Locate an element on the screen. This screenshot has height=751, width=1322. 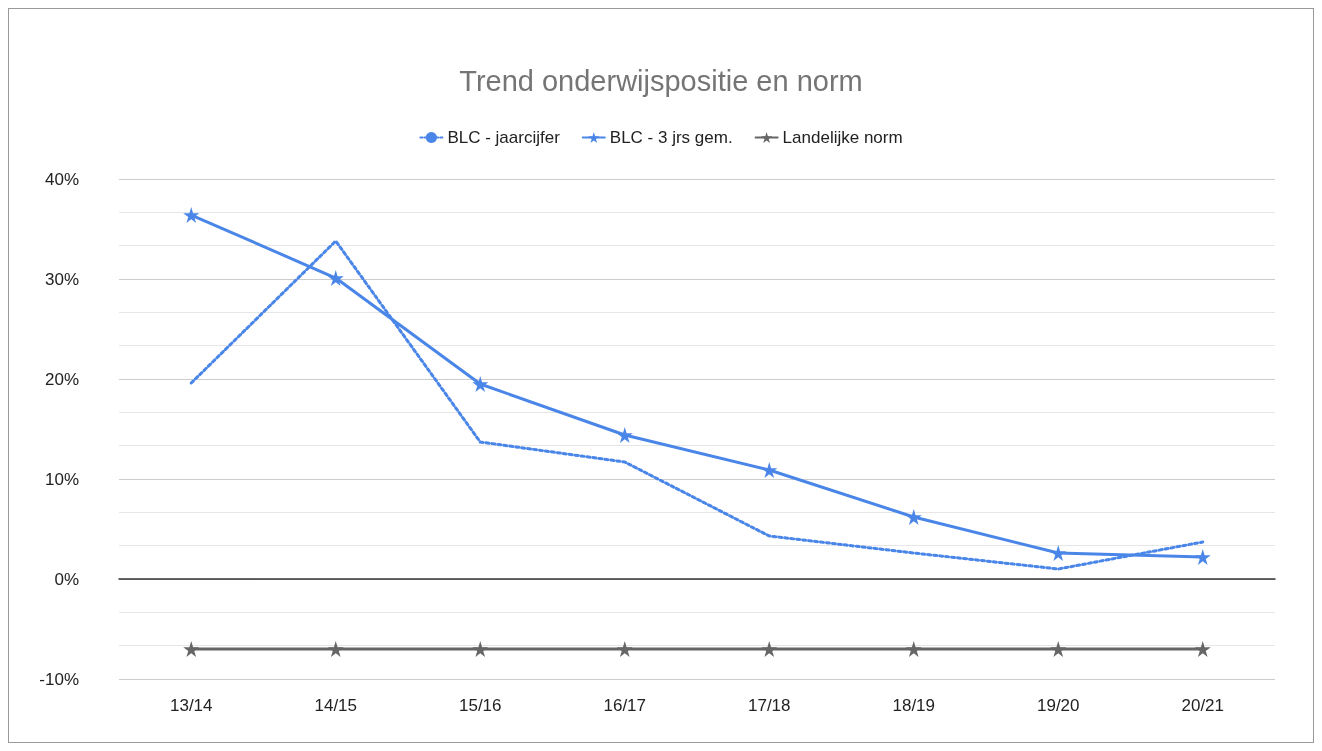
y-tick-label: 10% is located at coordinates (61, 479).